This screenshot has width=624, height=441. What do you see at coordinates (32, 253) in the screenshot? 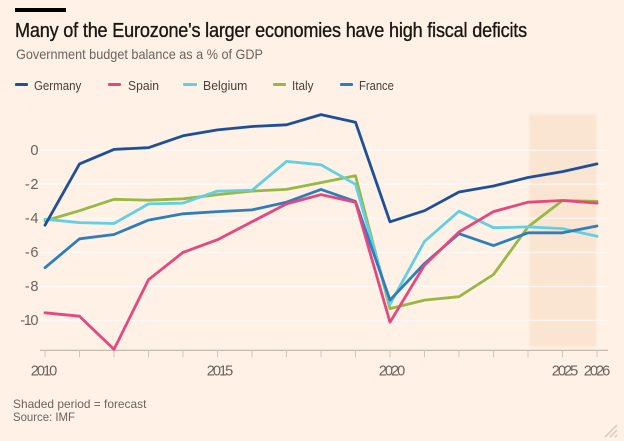
I see `svg-text: -6` at bounding box center [32, 253].